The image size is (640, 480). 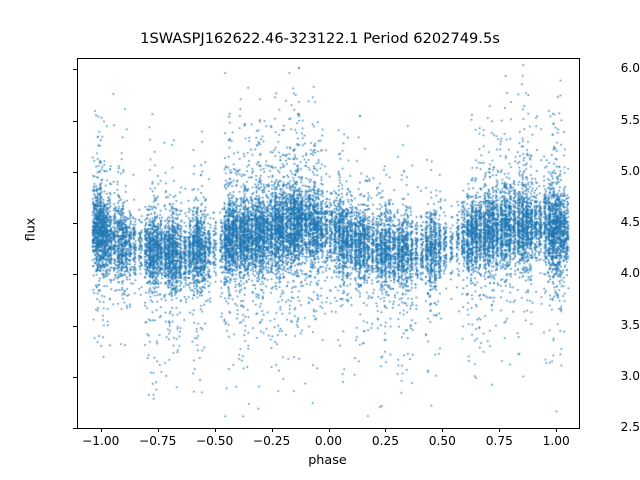 What do you see at coordinates (499, 441) in the screenshot?
I see `x-tick-label: 0.75` at bounding box center [499, 441].